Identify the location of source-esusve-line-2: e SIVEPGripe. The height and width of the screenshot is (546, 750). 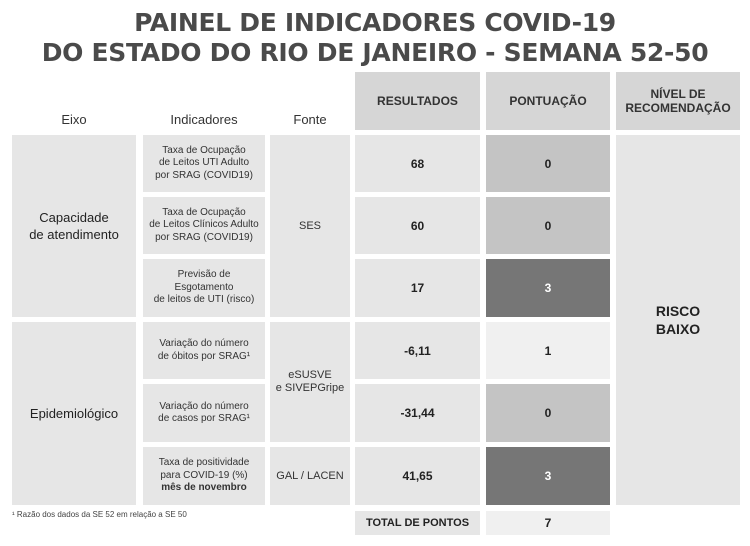
(310, 388).